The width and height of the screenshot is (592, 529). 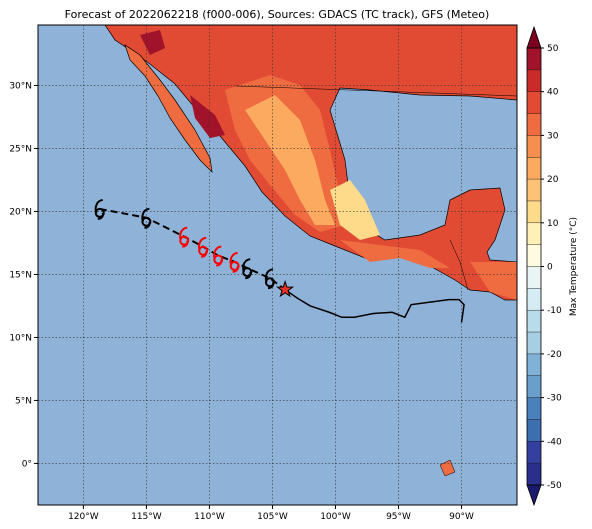 I want to click on y-tick-label: 15°N, so click(x=20, y=275).